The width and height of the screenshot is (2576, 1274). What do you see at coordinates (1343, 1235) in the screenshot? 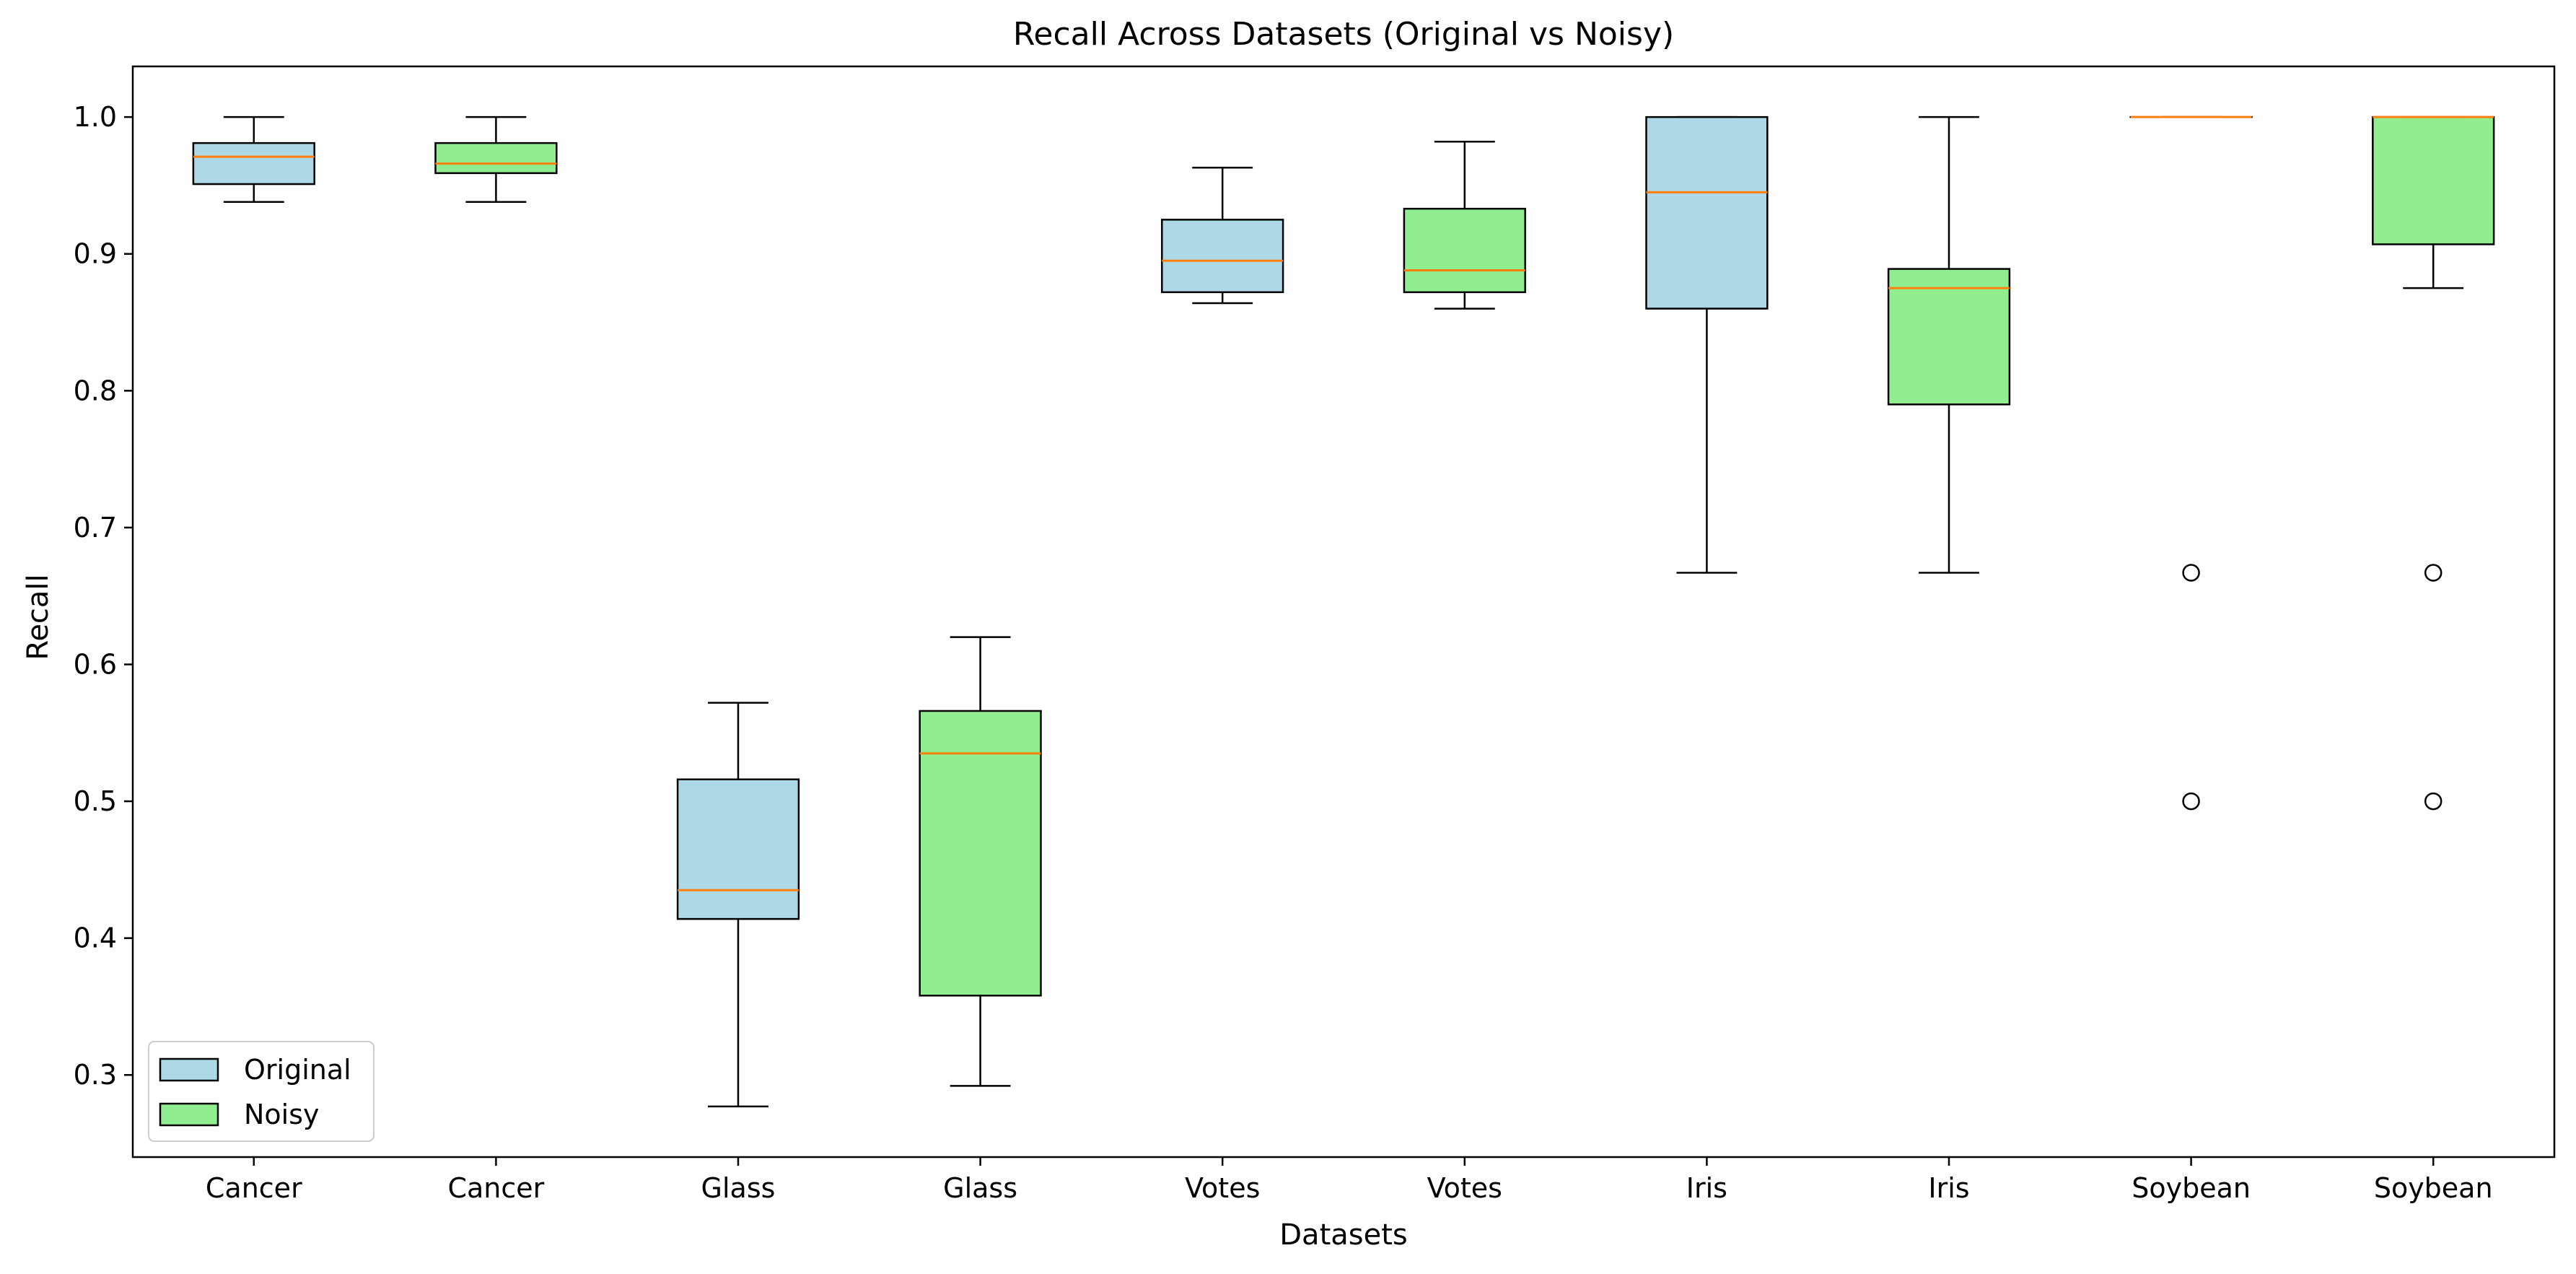
I see `x-axis-label: Datasets` at bounding box center [1343, 1235].